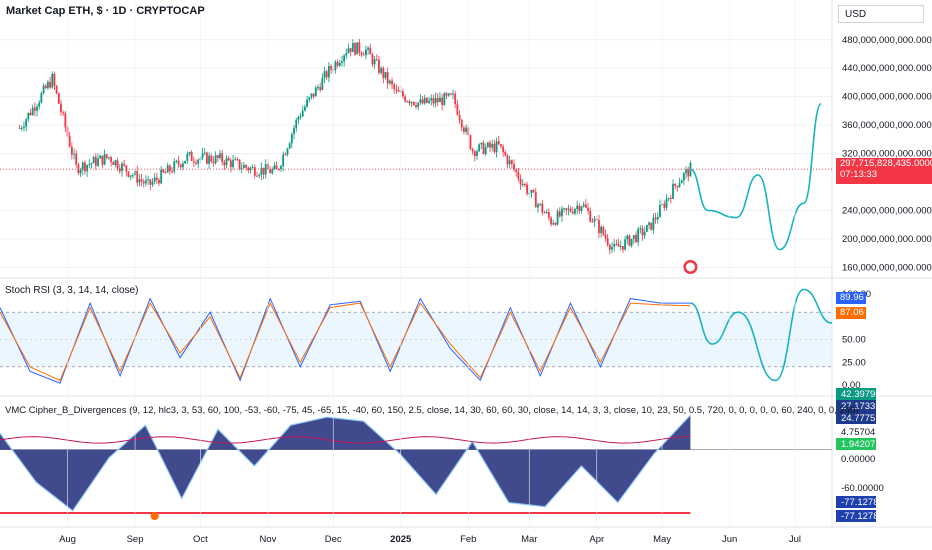 The image size is (932, 550). What do you see at coordinates (854, 340) in the screenshot?
I see `rsi-tick-label: 50.00` at bounding box center [854, 340].